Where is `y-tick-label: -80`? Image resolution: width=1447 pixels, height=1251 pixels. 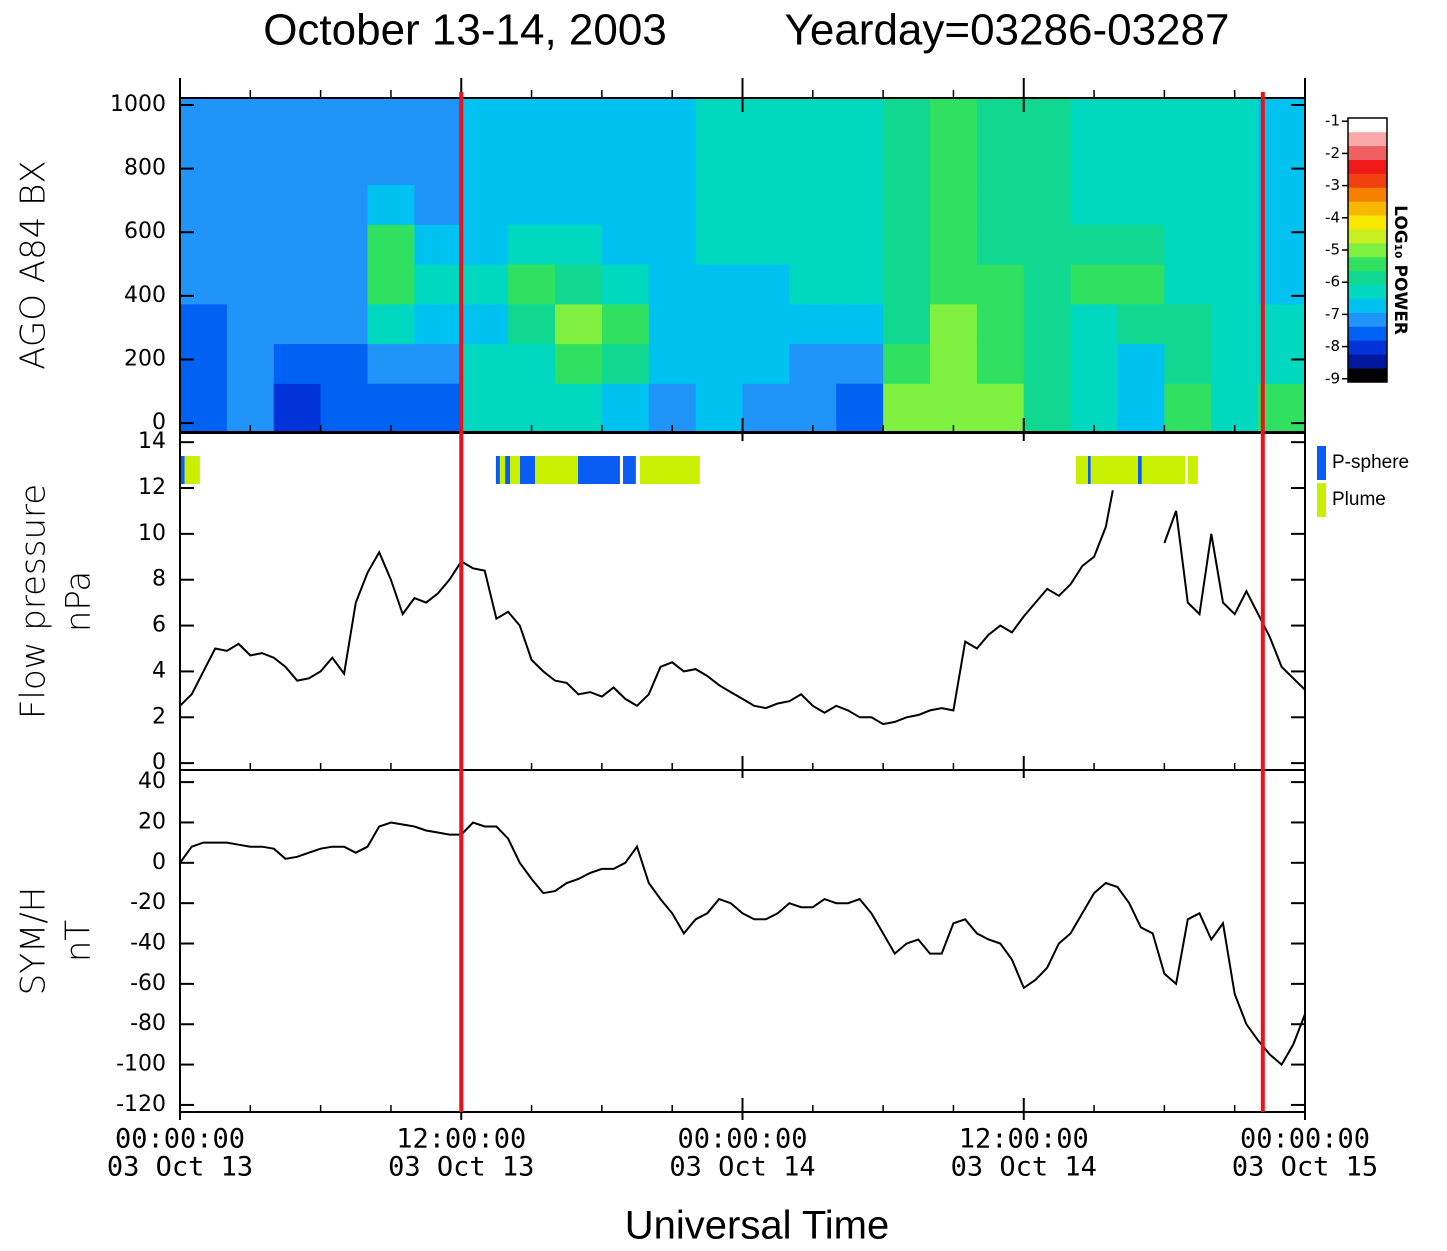
y-tick-label: -80 is located at coordinates (148, 1023).